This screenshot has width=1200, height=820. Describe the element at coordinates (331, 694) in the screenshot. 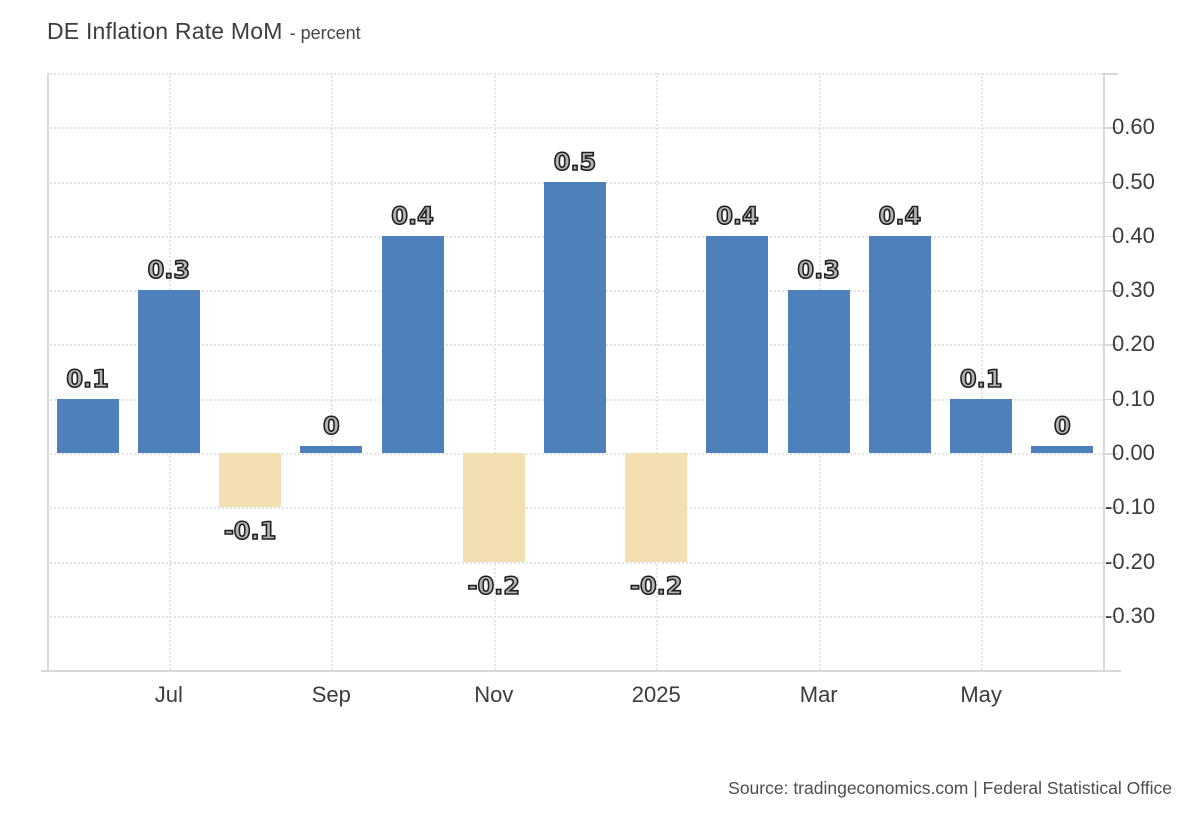

I see `x-tick-label: Sep` at that location.